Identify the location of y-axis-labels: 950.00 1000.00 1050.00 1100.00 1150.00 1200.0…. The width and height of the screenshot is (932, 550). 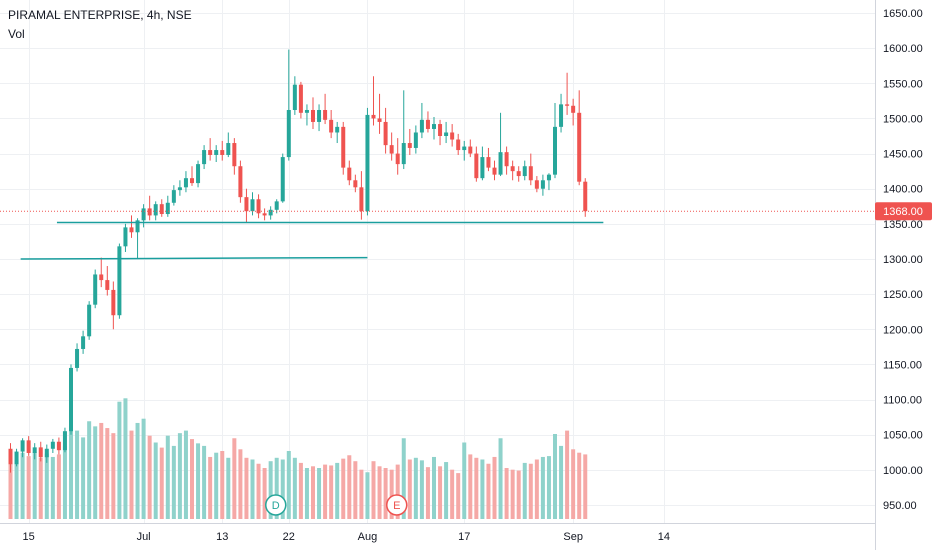
(903, 260).